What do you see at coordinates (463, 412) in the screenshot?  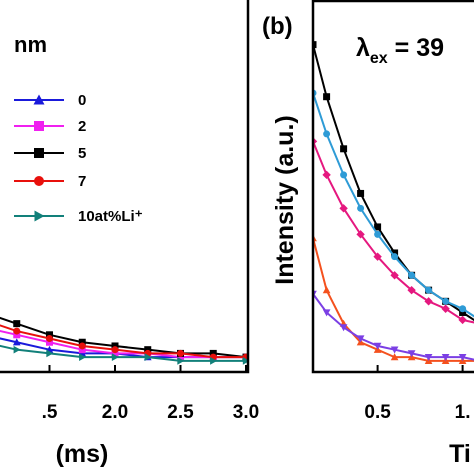 I see `x-tick-label: 1.` at bounding box center [463, 412].